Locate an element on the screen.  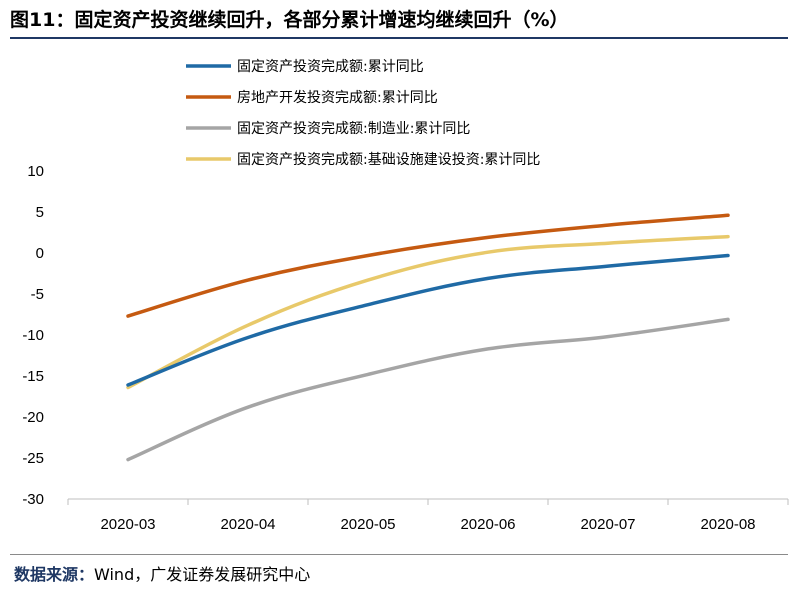
y-axis: 10 5 0 -5 -10 -15 -20 -25 -30 is located at coordinates (33, 335).